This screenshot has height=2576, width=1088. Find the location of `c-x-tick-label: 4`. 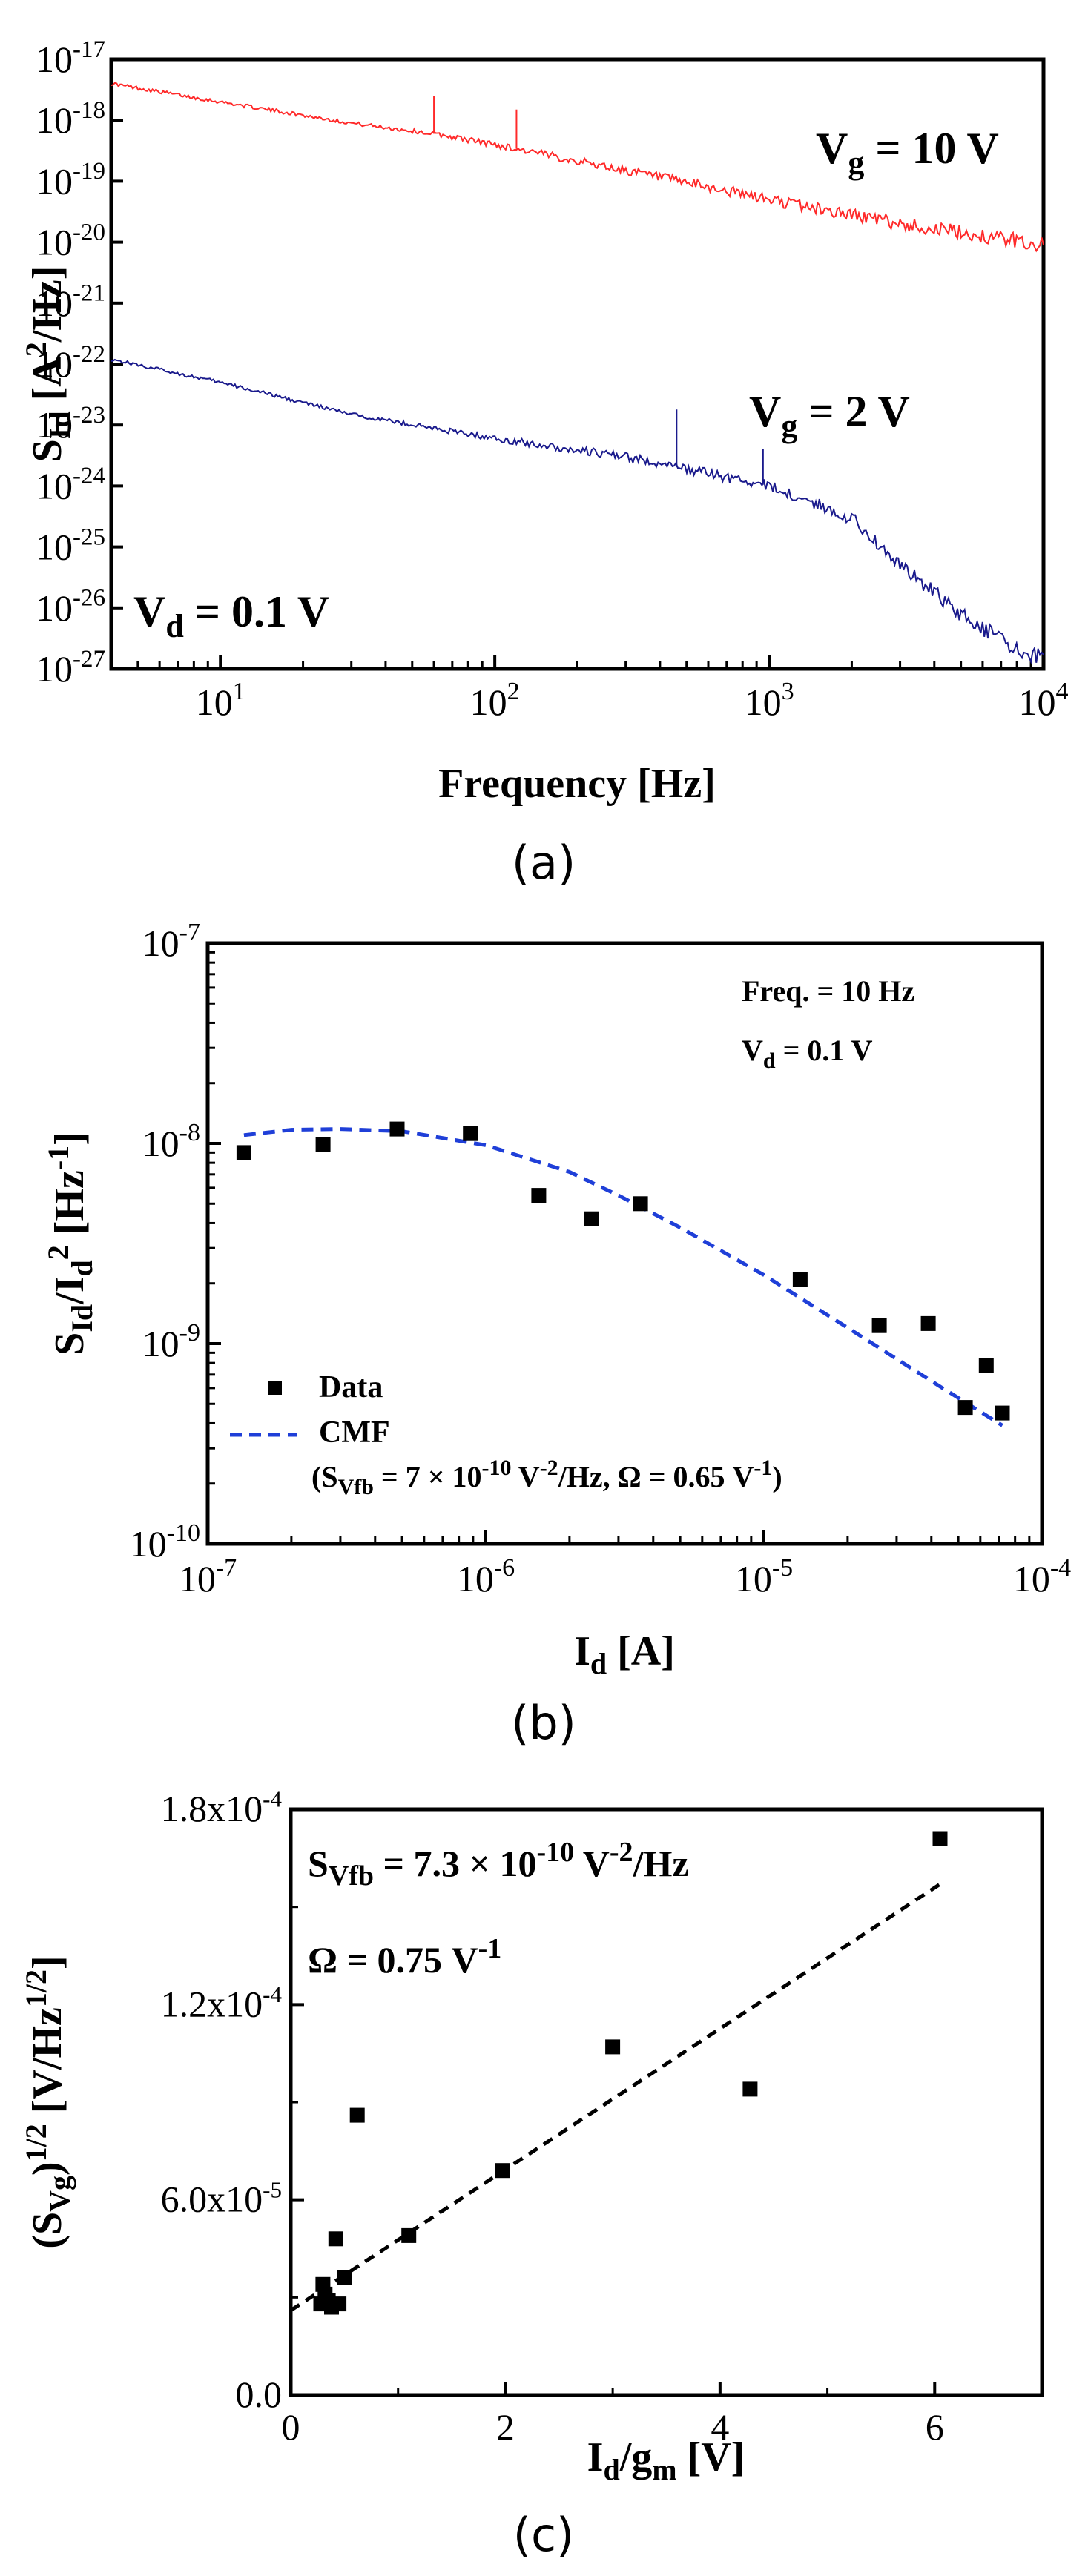

c-x-tick-label: 4 is located at coordinates (720, 2427).